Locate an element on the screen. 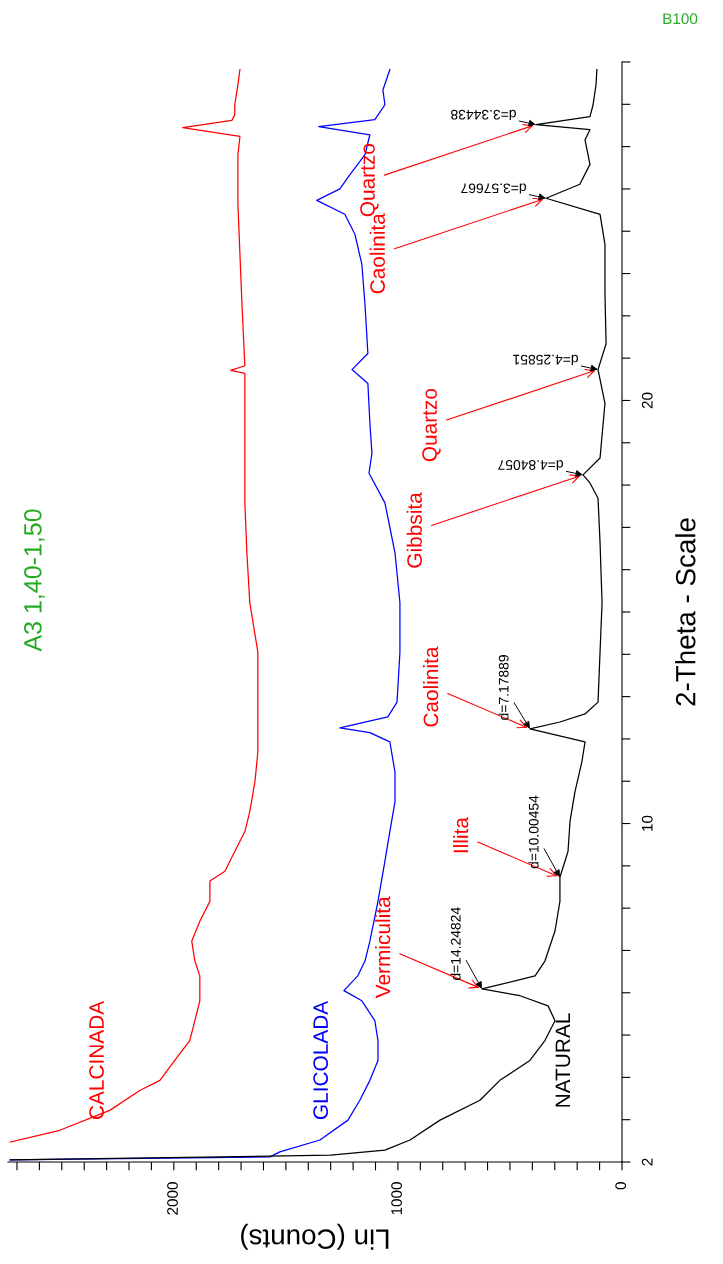  text: NATURAL is located at coordinates (563, 1060).